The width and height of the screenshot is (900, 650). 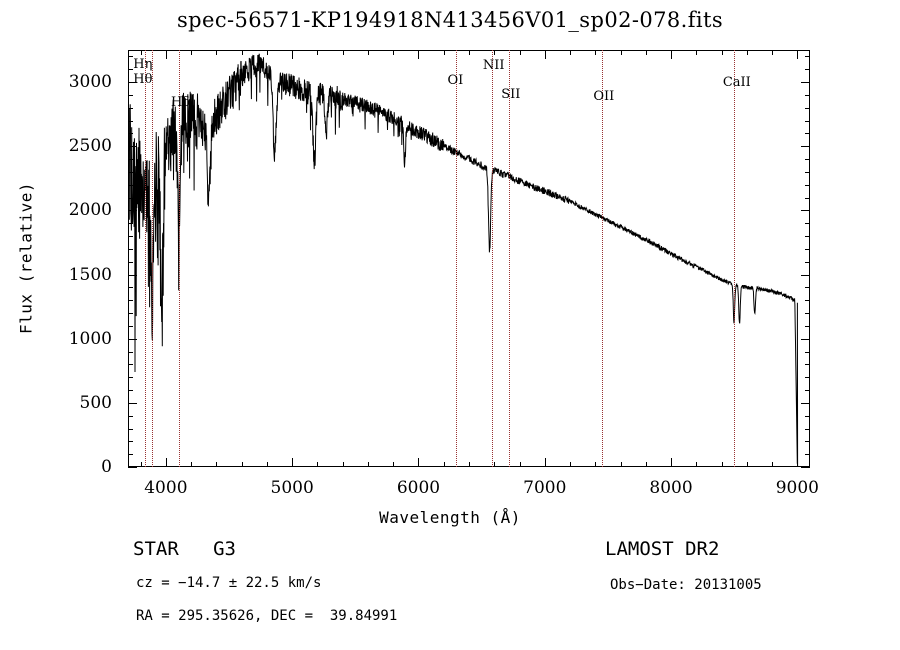 I want to click on y-tick-label: 2000, so click(x=90, y=210).